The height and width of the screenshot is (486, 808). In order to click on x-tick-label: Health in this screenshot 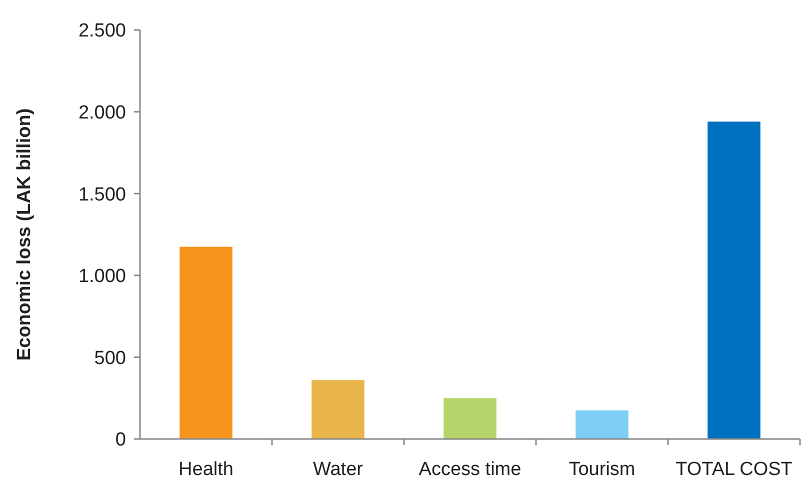, I will do `click(206, 469)`.